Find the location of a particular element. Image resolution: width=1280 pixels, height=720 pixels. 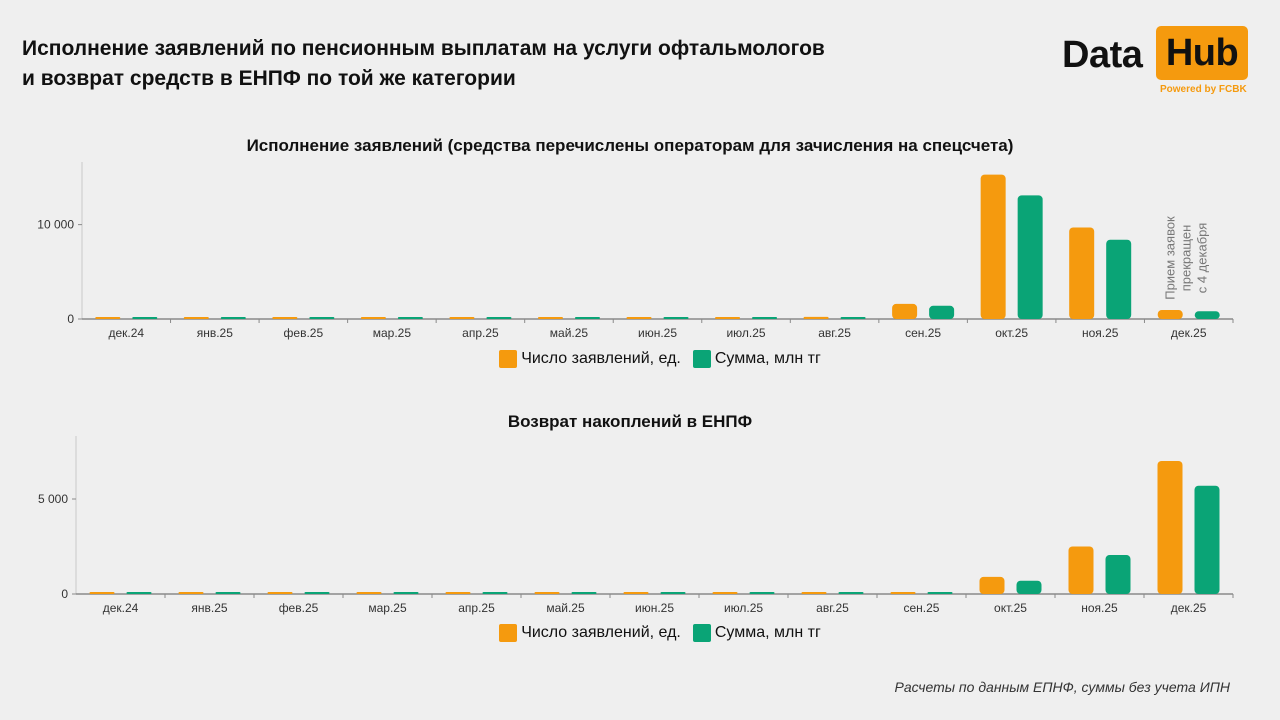

y-tick-label: 10 000 is located at coordinates (55, 225).